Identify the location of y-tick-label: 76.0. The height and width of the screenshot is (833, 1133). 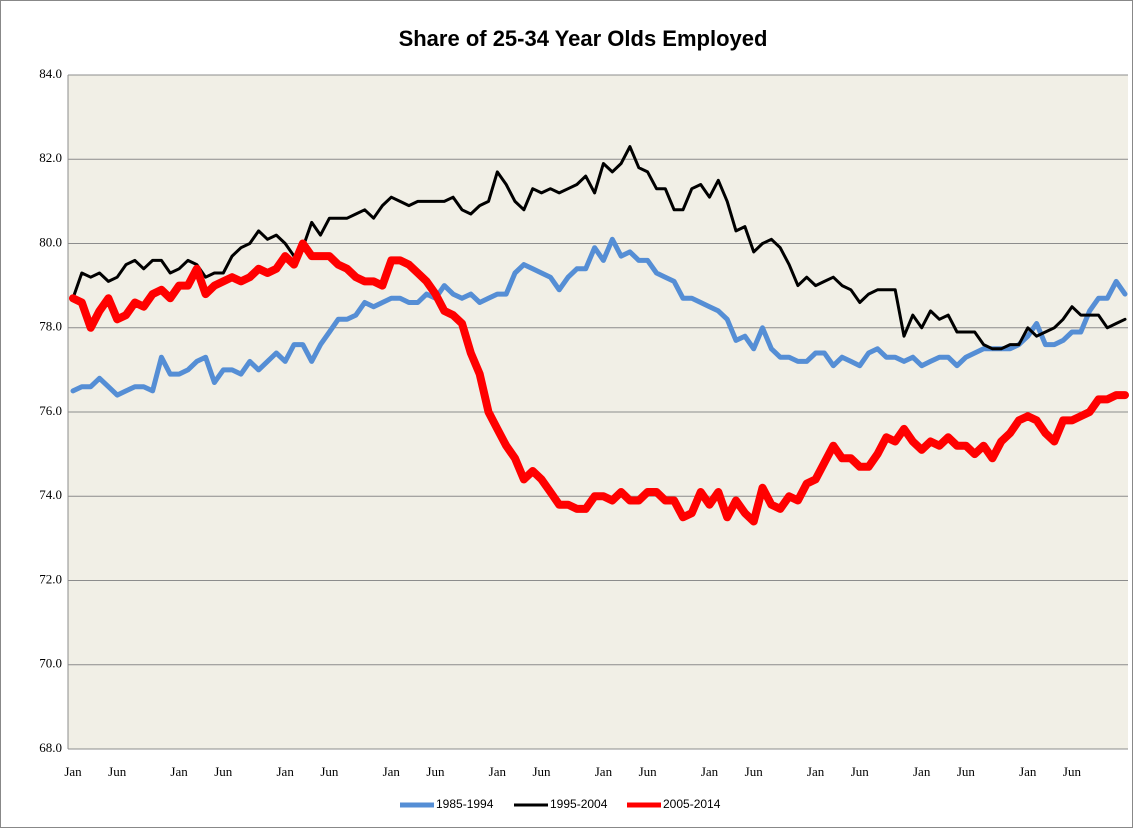
(50, 410).